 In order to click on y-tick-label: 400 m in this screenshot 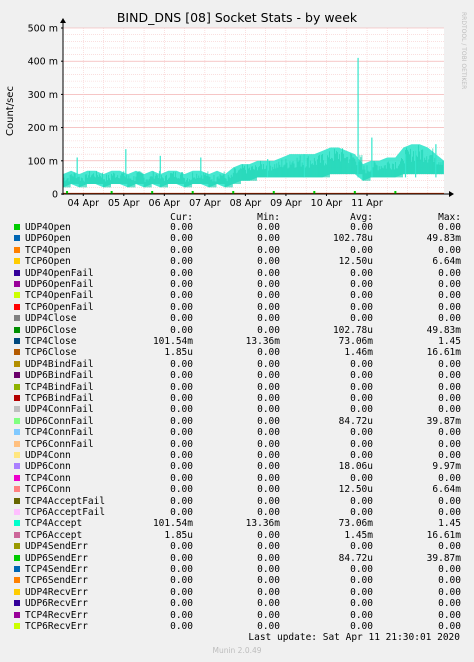, I will do `click(43, 62)`.